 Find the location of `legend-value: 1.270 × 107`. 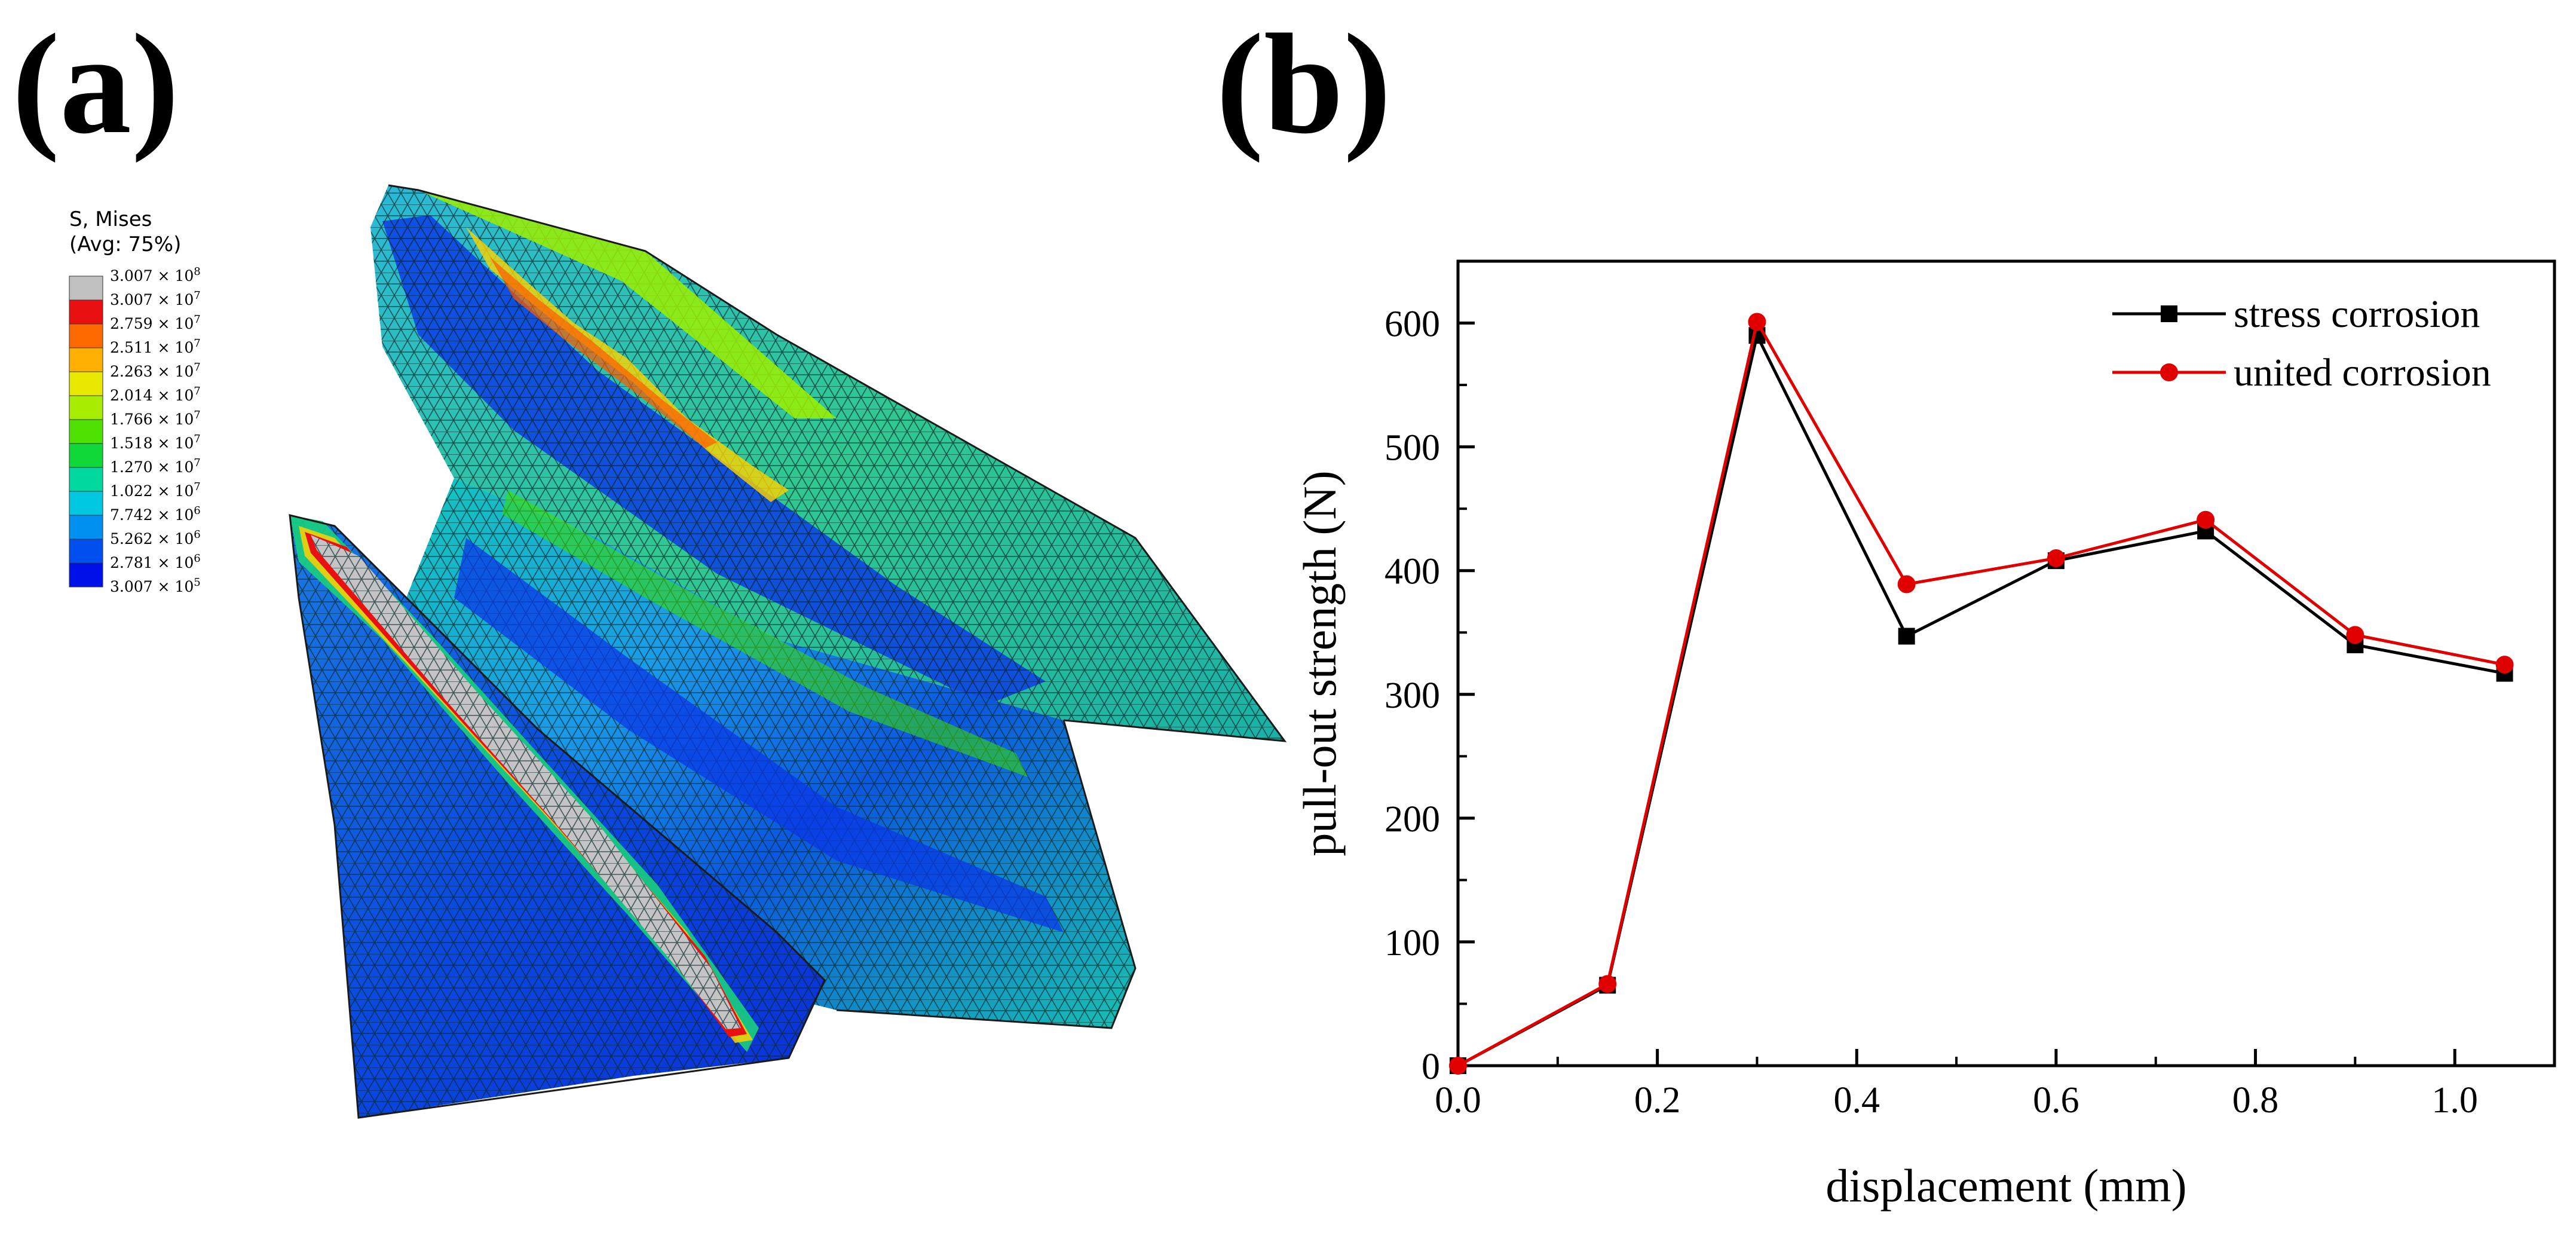

legend-value: 1.270 × 107 is located at coordinates (155, 467).